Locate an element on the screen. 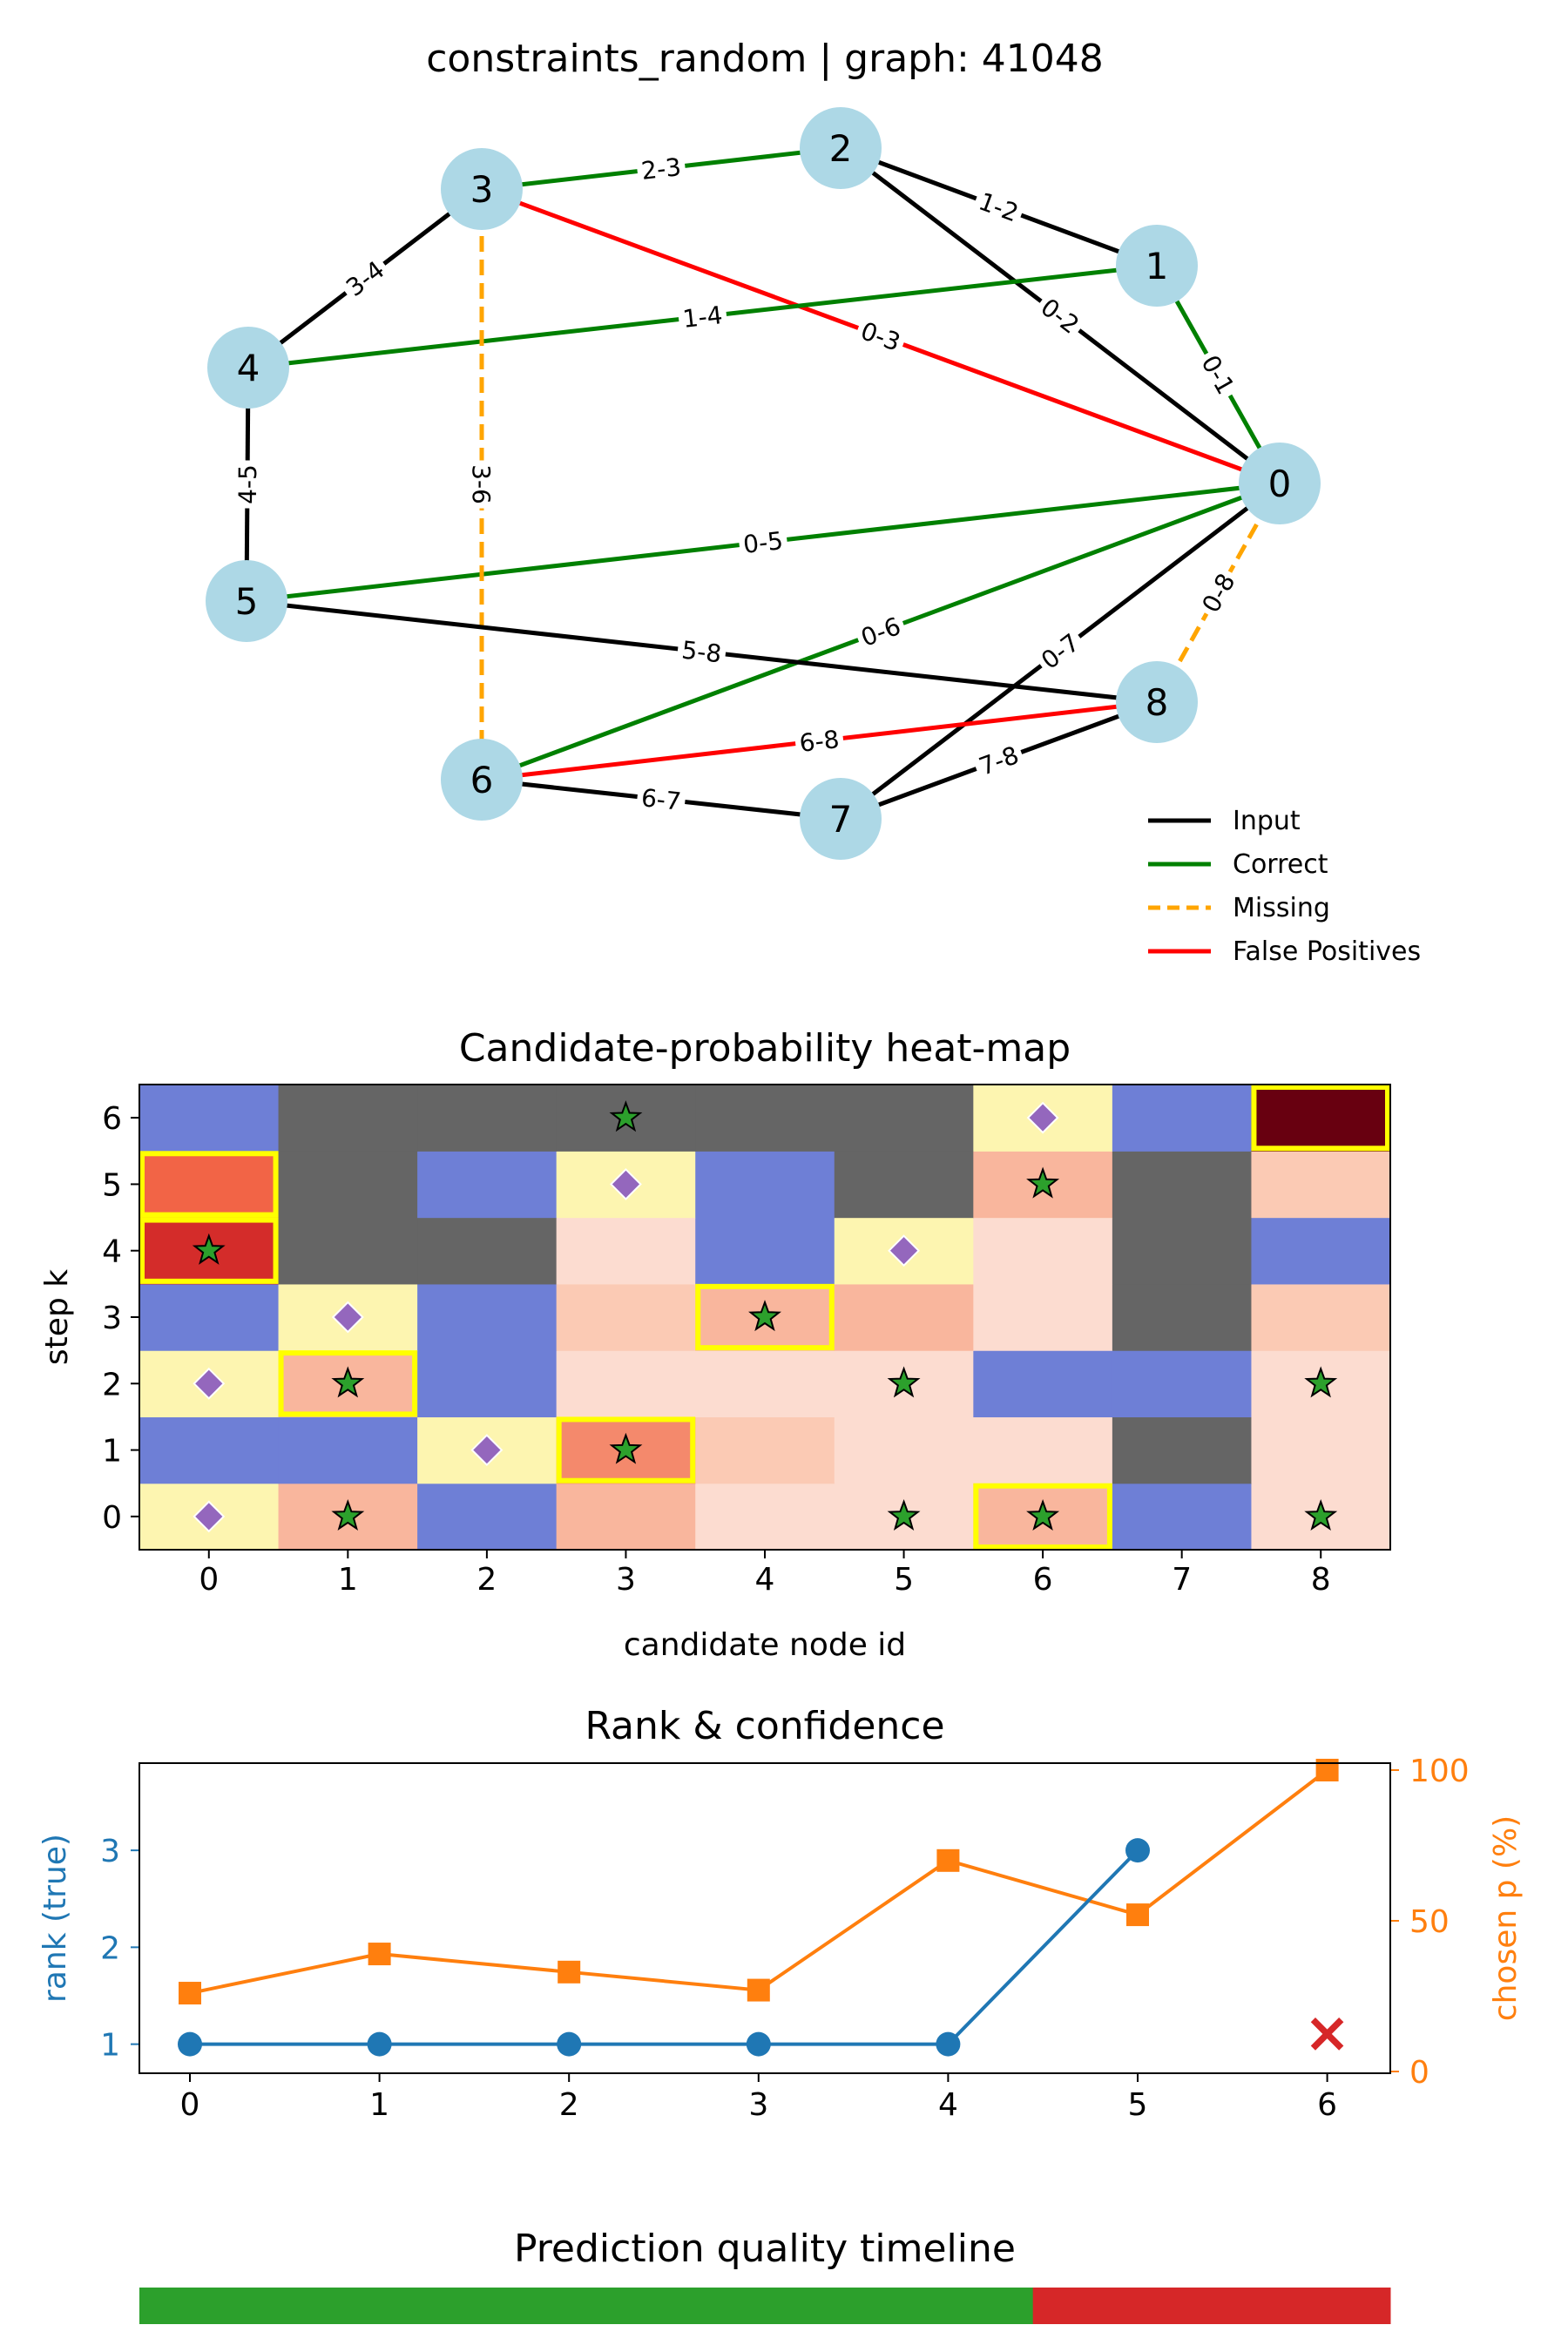 The image size is (1568, 2352). node-label-0: 0 is located at coordinates (1280, 484).